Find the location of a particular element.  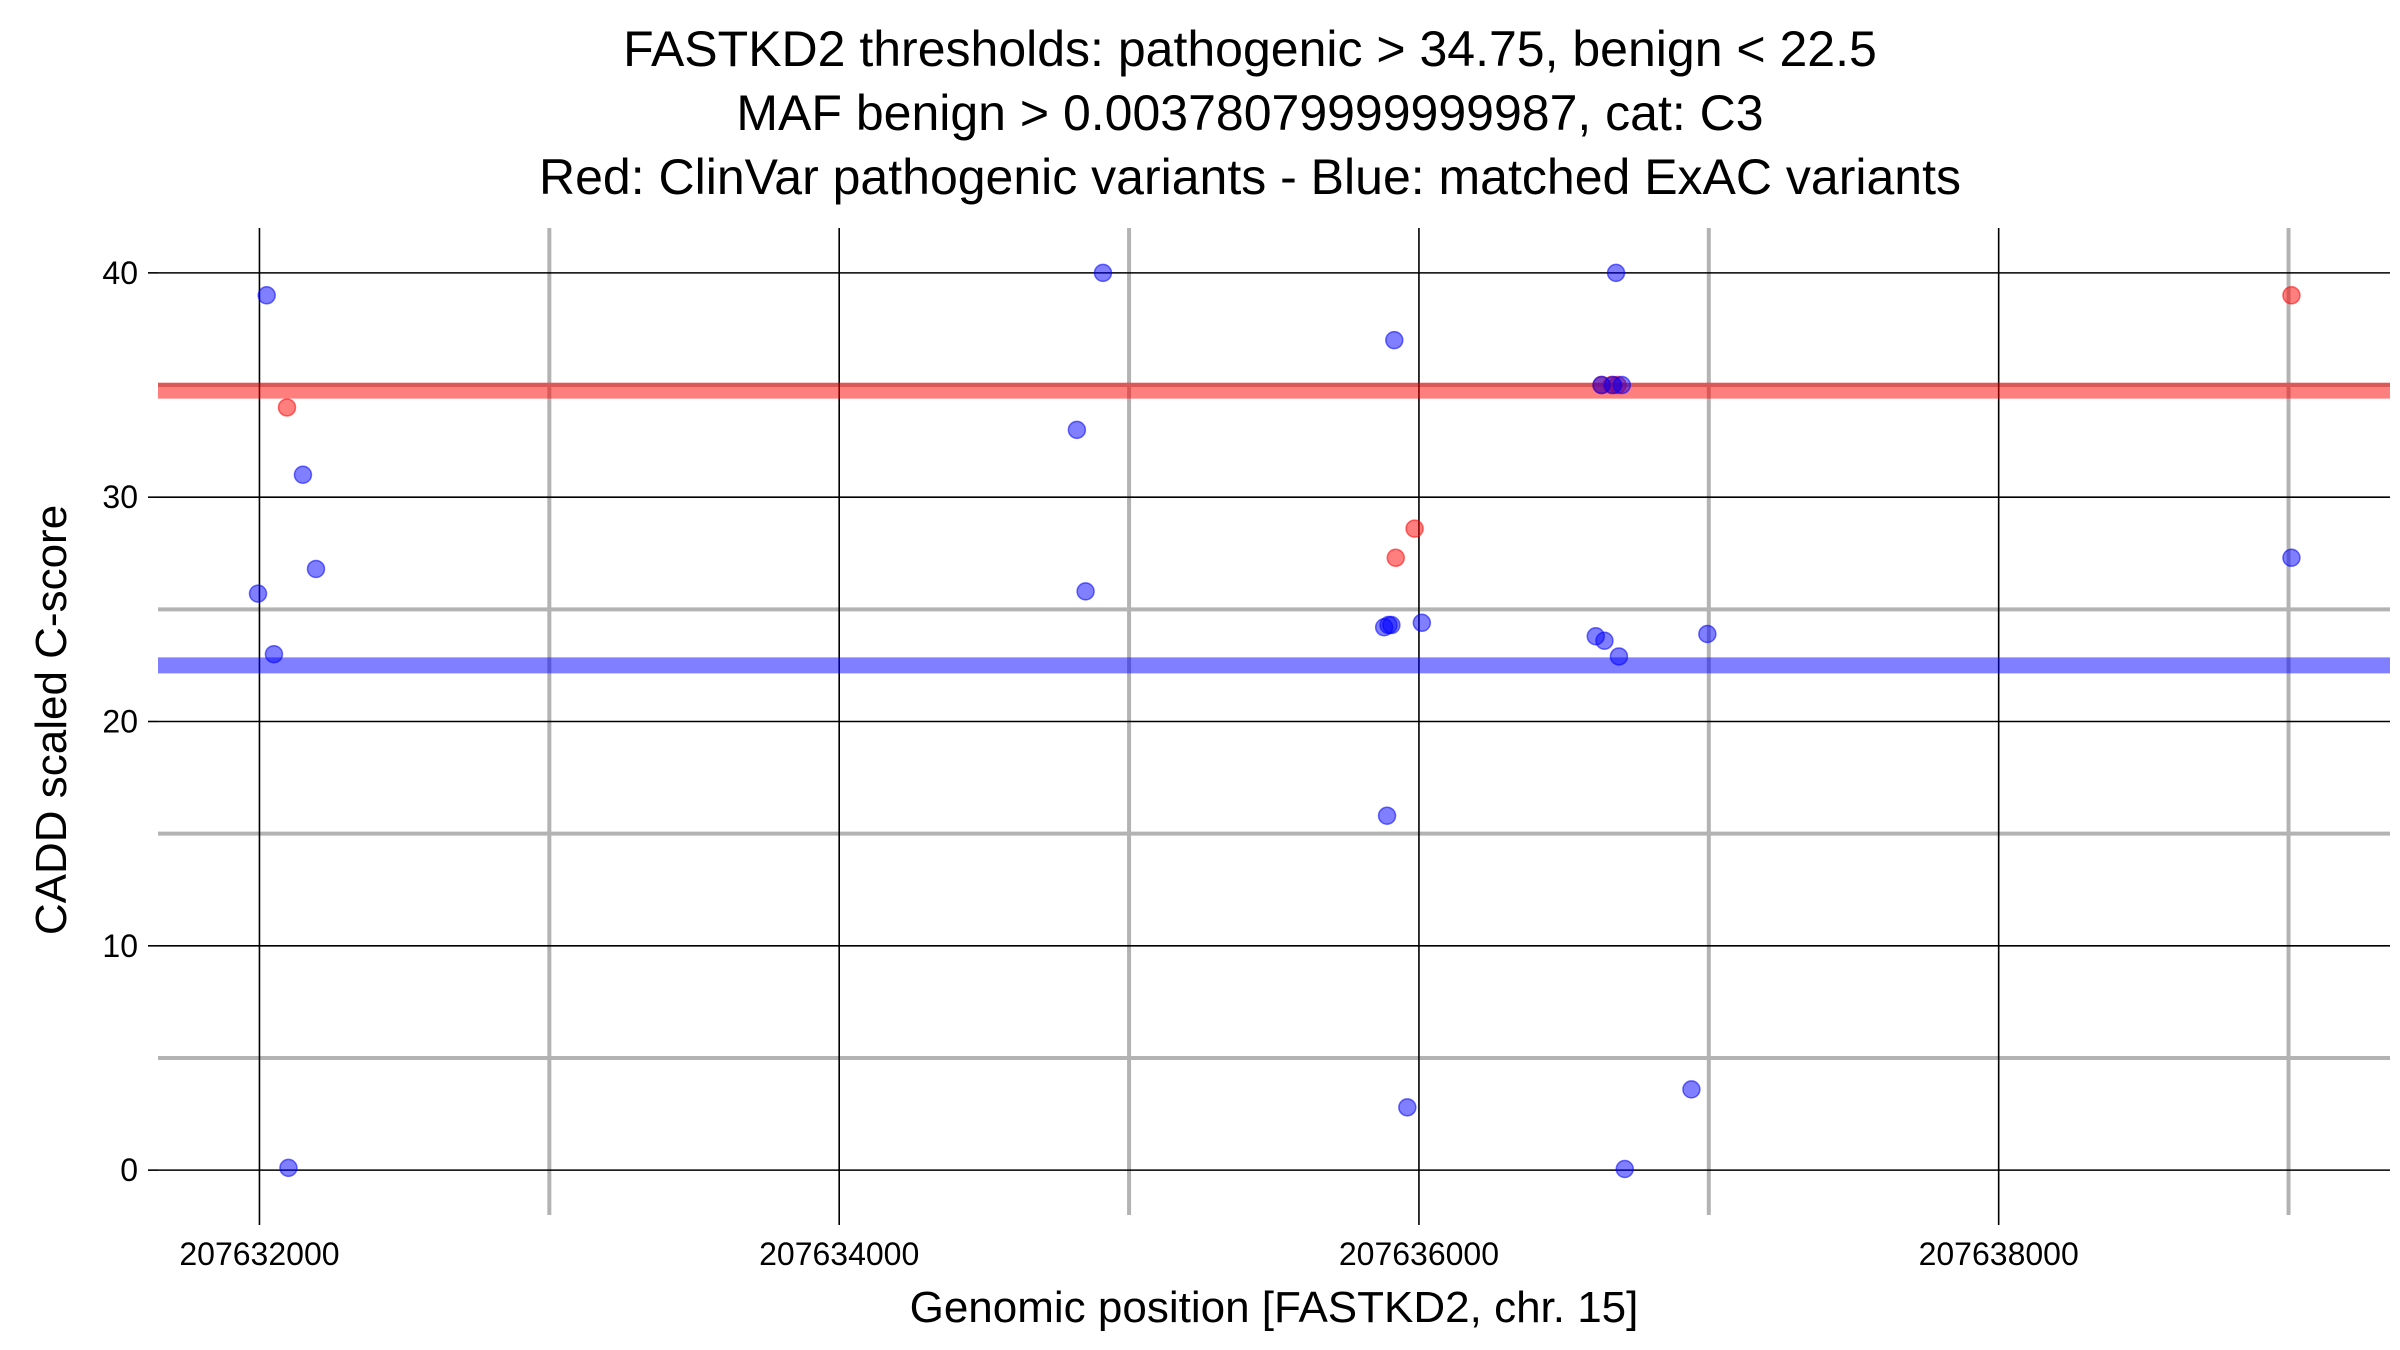

y-tick-label: 40 is located at coordinates (120, 273).